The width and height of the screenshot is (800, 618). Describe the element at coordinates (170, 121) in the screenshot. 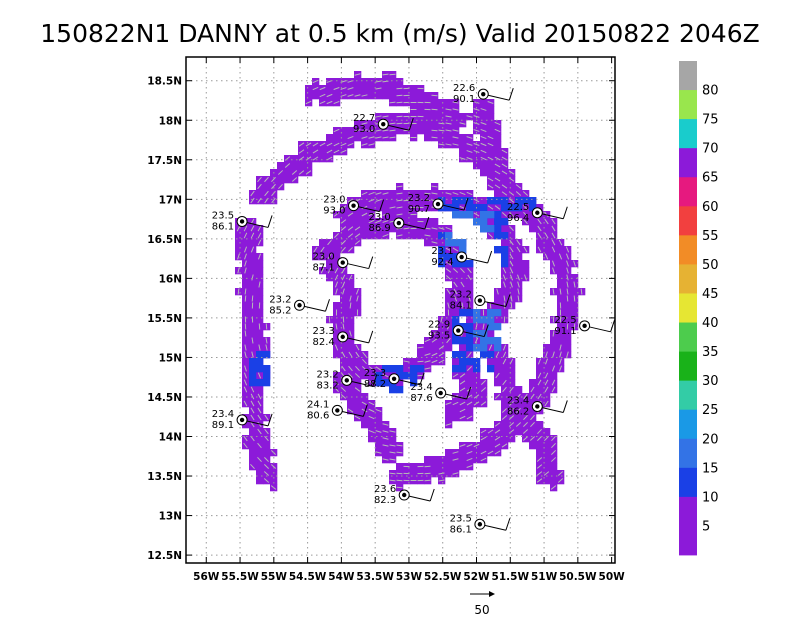

I see `y-tick-label: 18N` at that location.